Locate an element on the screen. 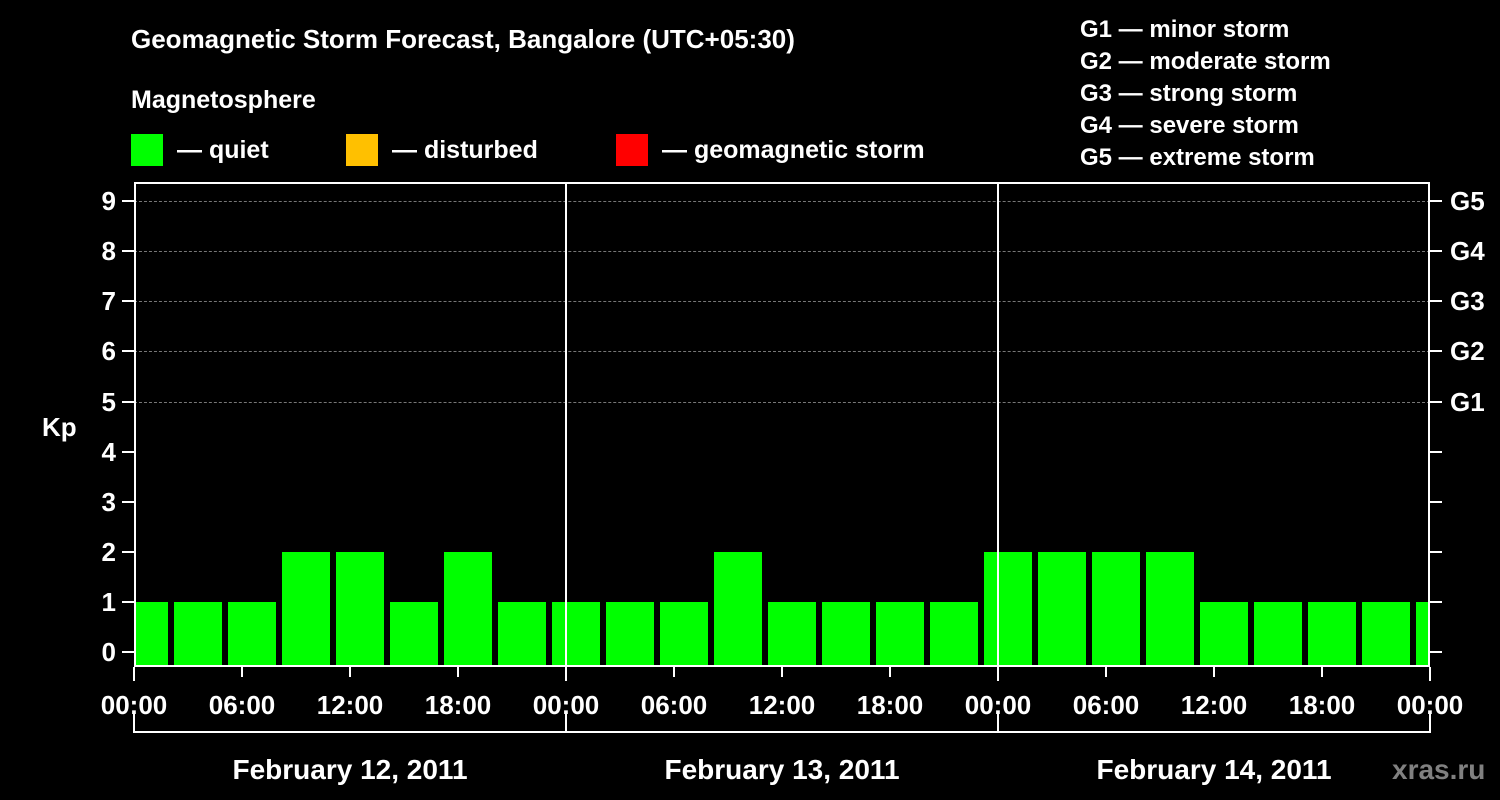 Image resolution: width=1500 pixels, height=800 pixels. y-tick-label: 1 is located at coordinates (108, 601).